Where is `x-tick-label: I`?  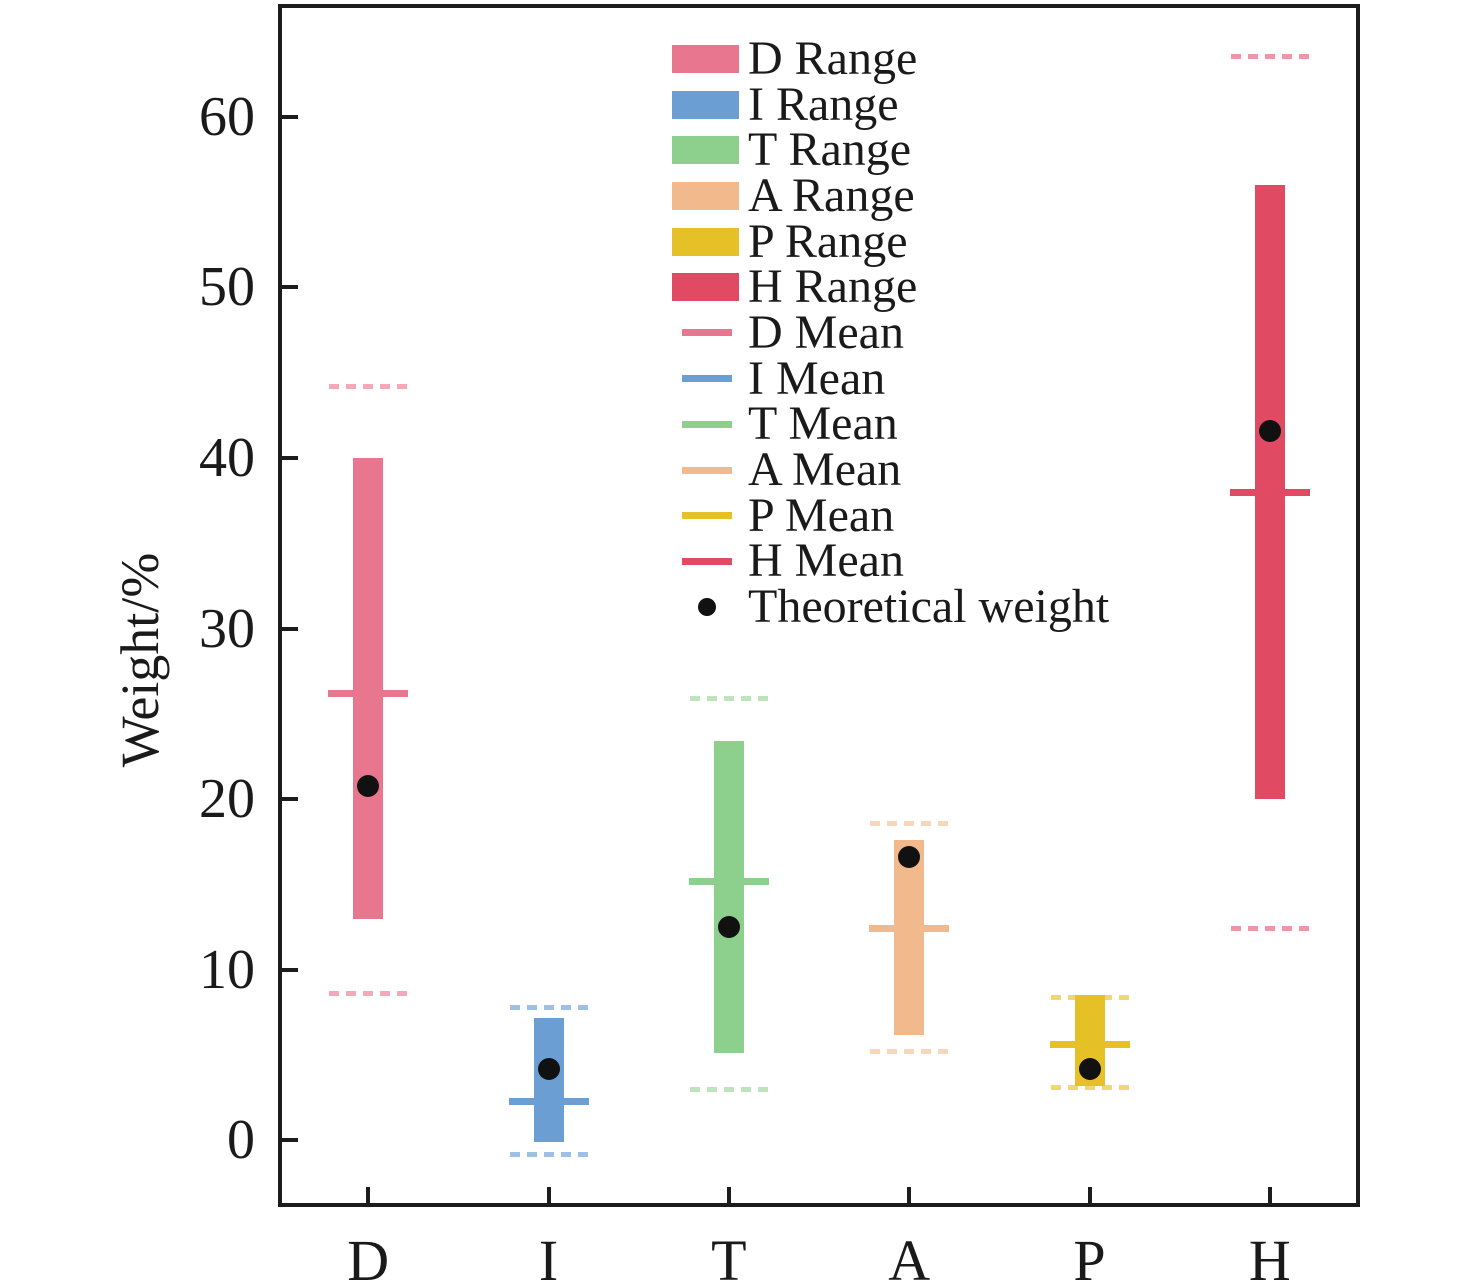 x-tick-label: I is located at coordinates (548, 1258).